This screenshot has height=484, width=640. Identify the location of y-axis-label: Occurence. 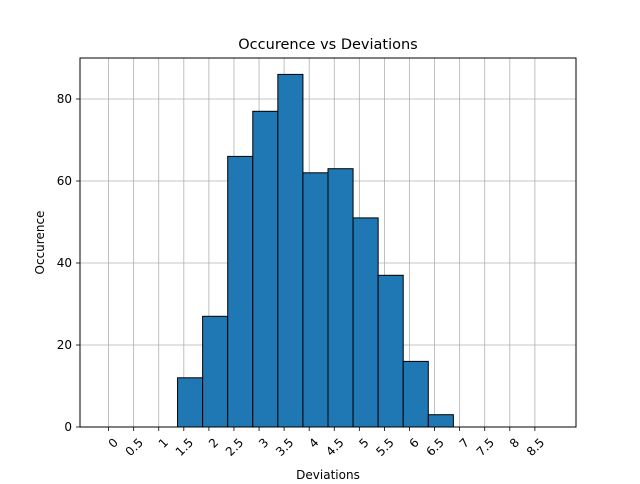
(40, 243).